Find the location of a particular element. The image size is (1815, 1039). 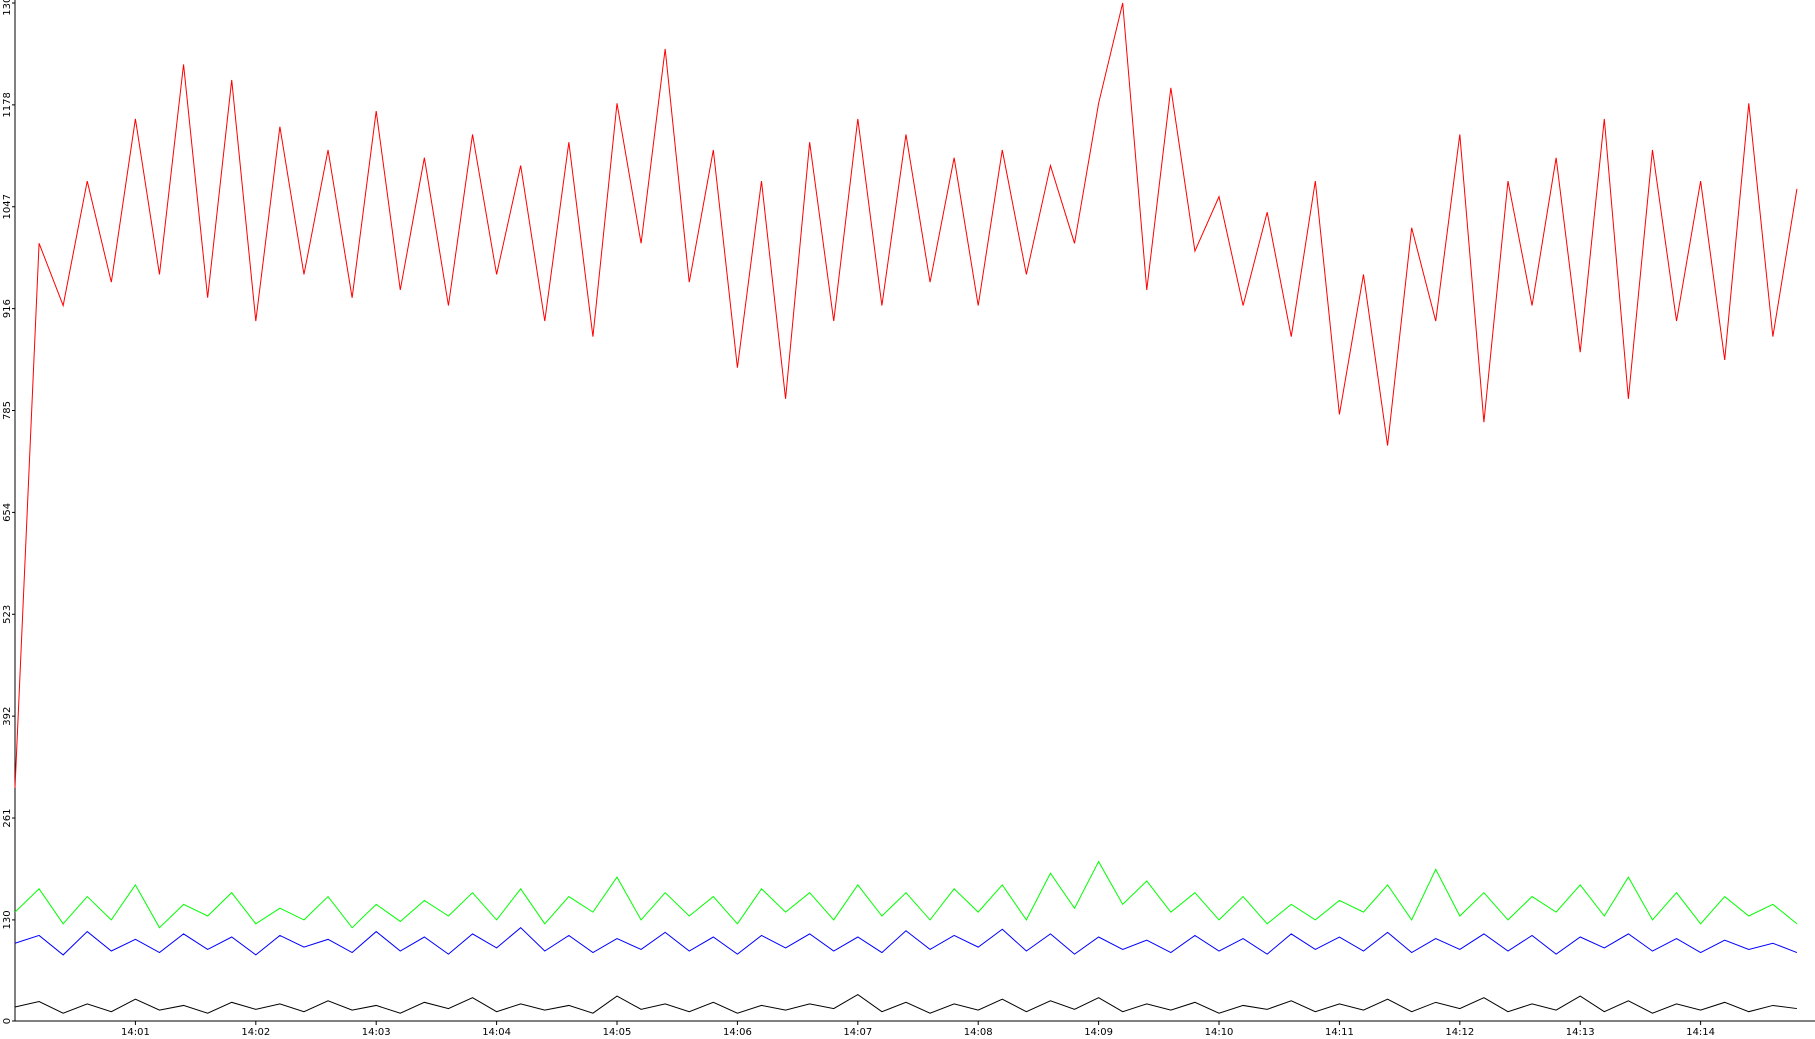

x-tick-label: 14:06 is located at coordinates (737, 1032).